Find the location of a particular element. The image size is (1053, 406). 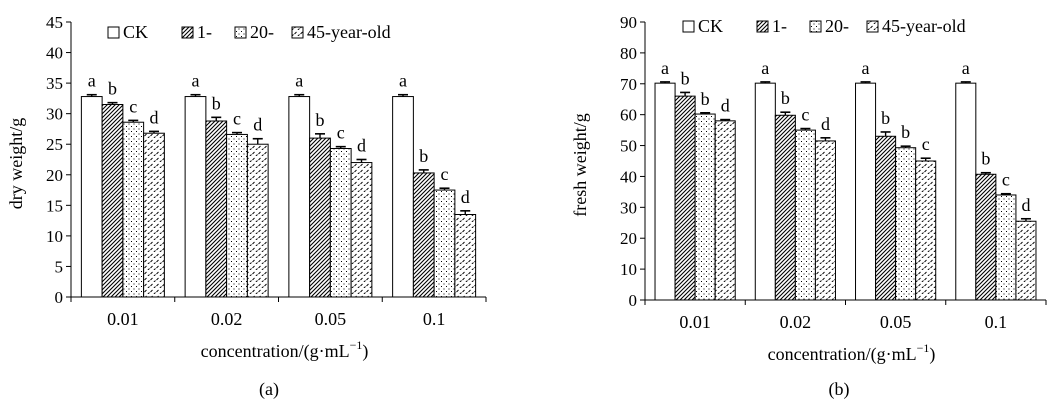

y-tick-label: 0 is located at coordinates (59, 297).